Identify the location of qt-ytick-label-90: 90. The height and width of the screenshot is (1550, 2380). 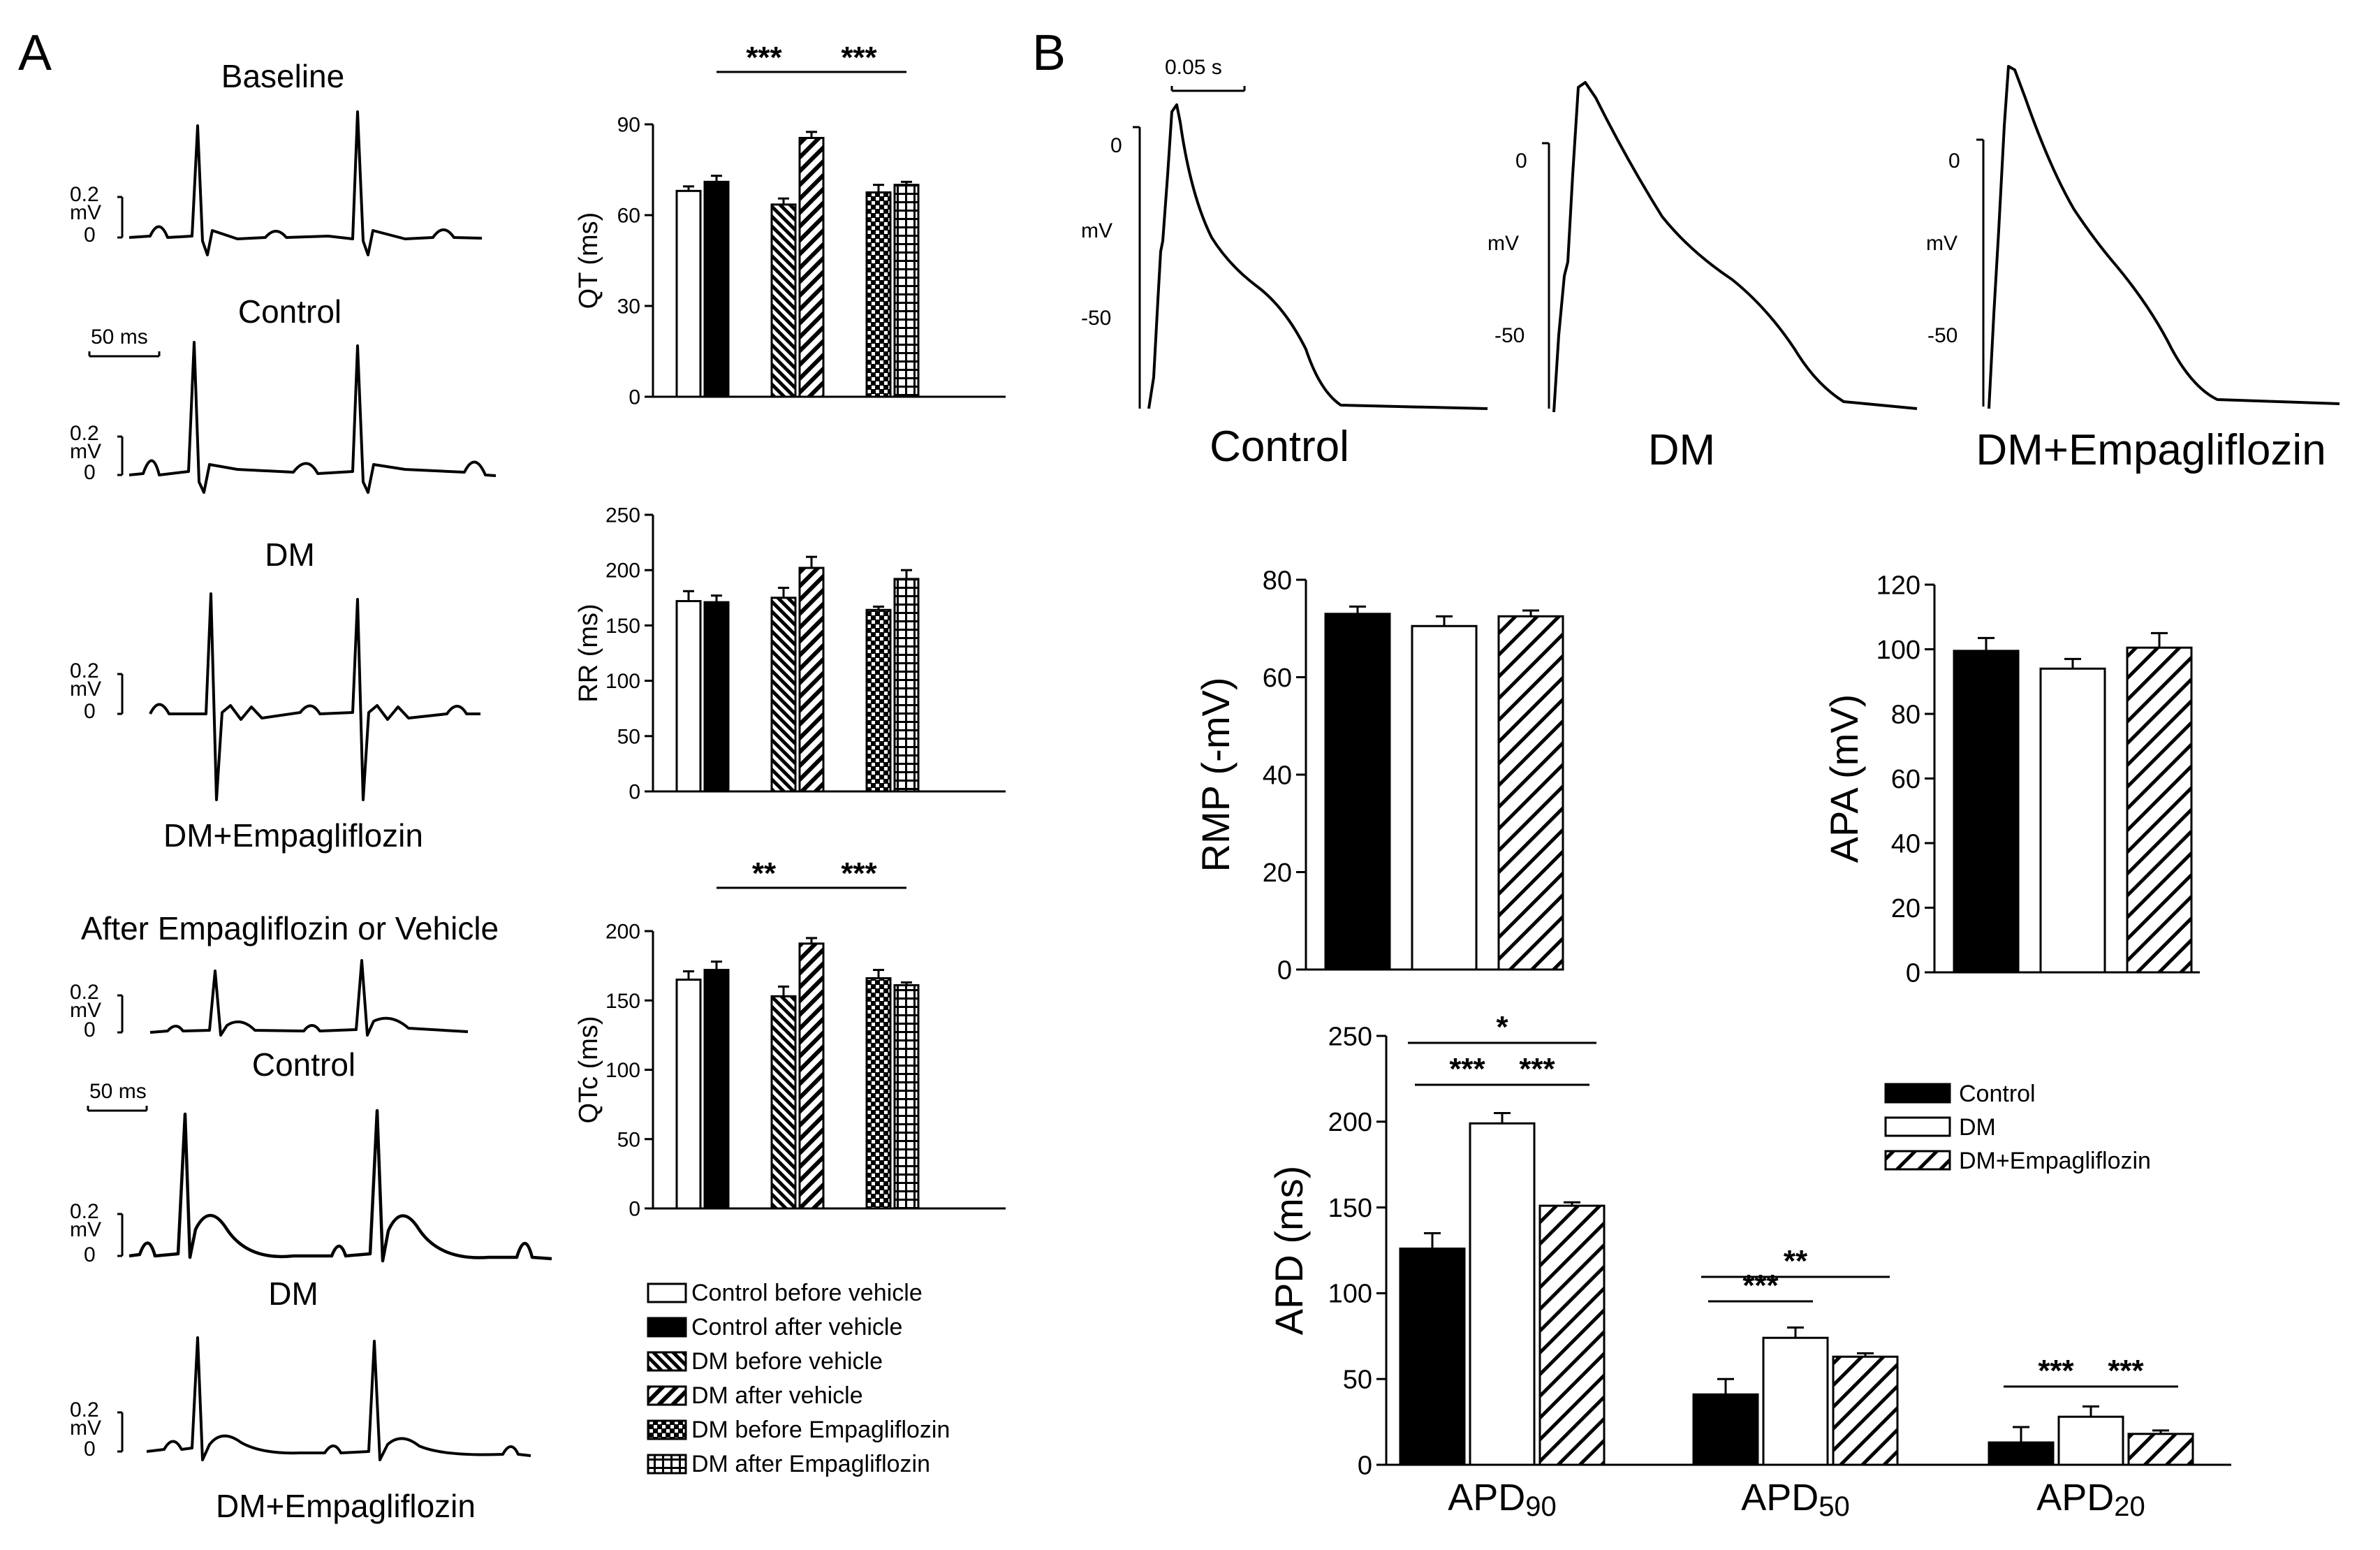
(628, 125).